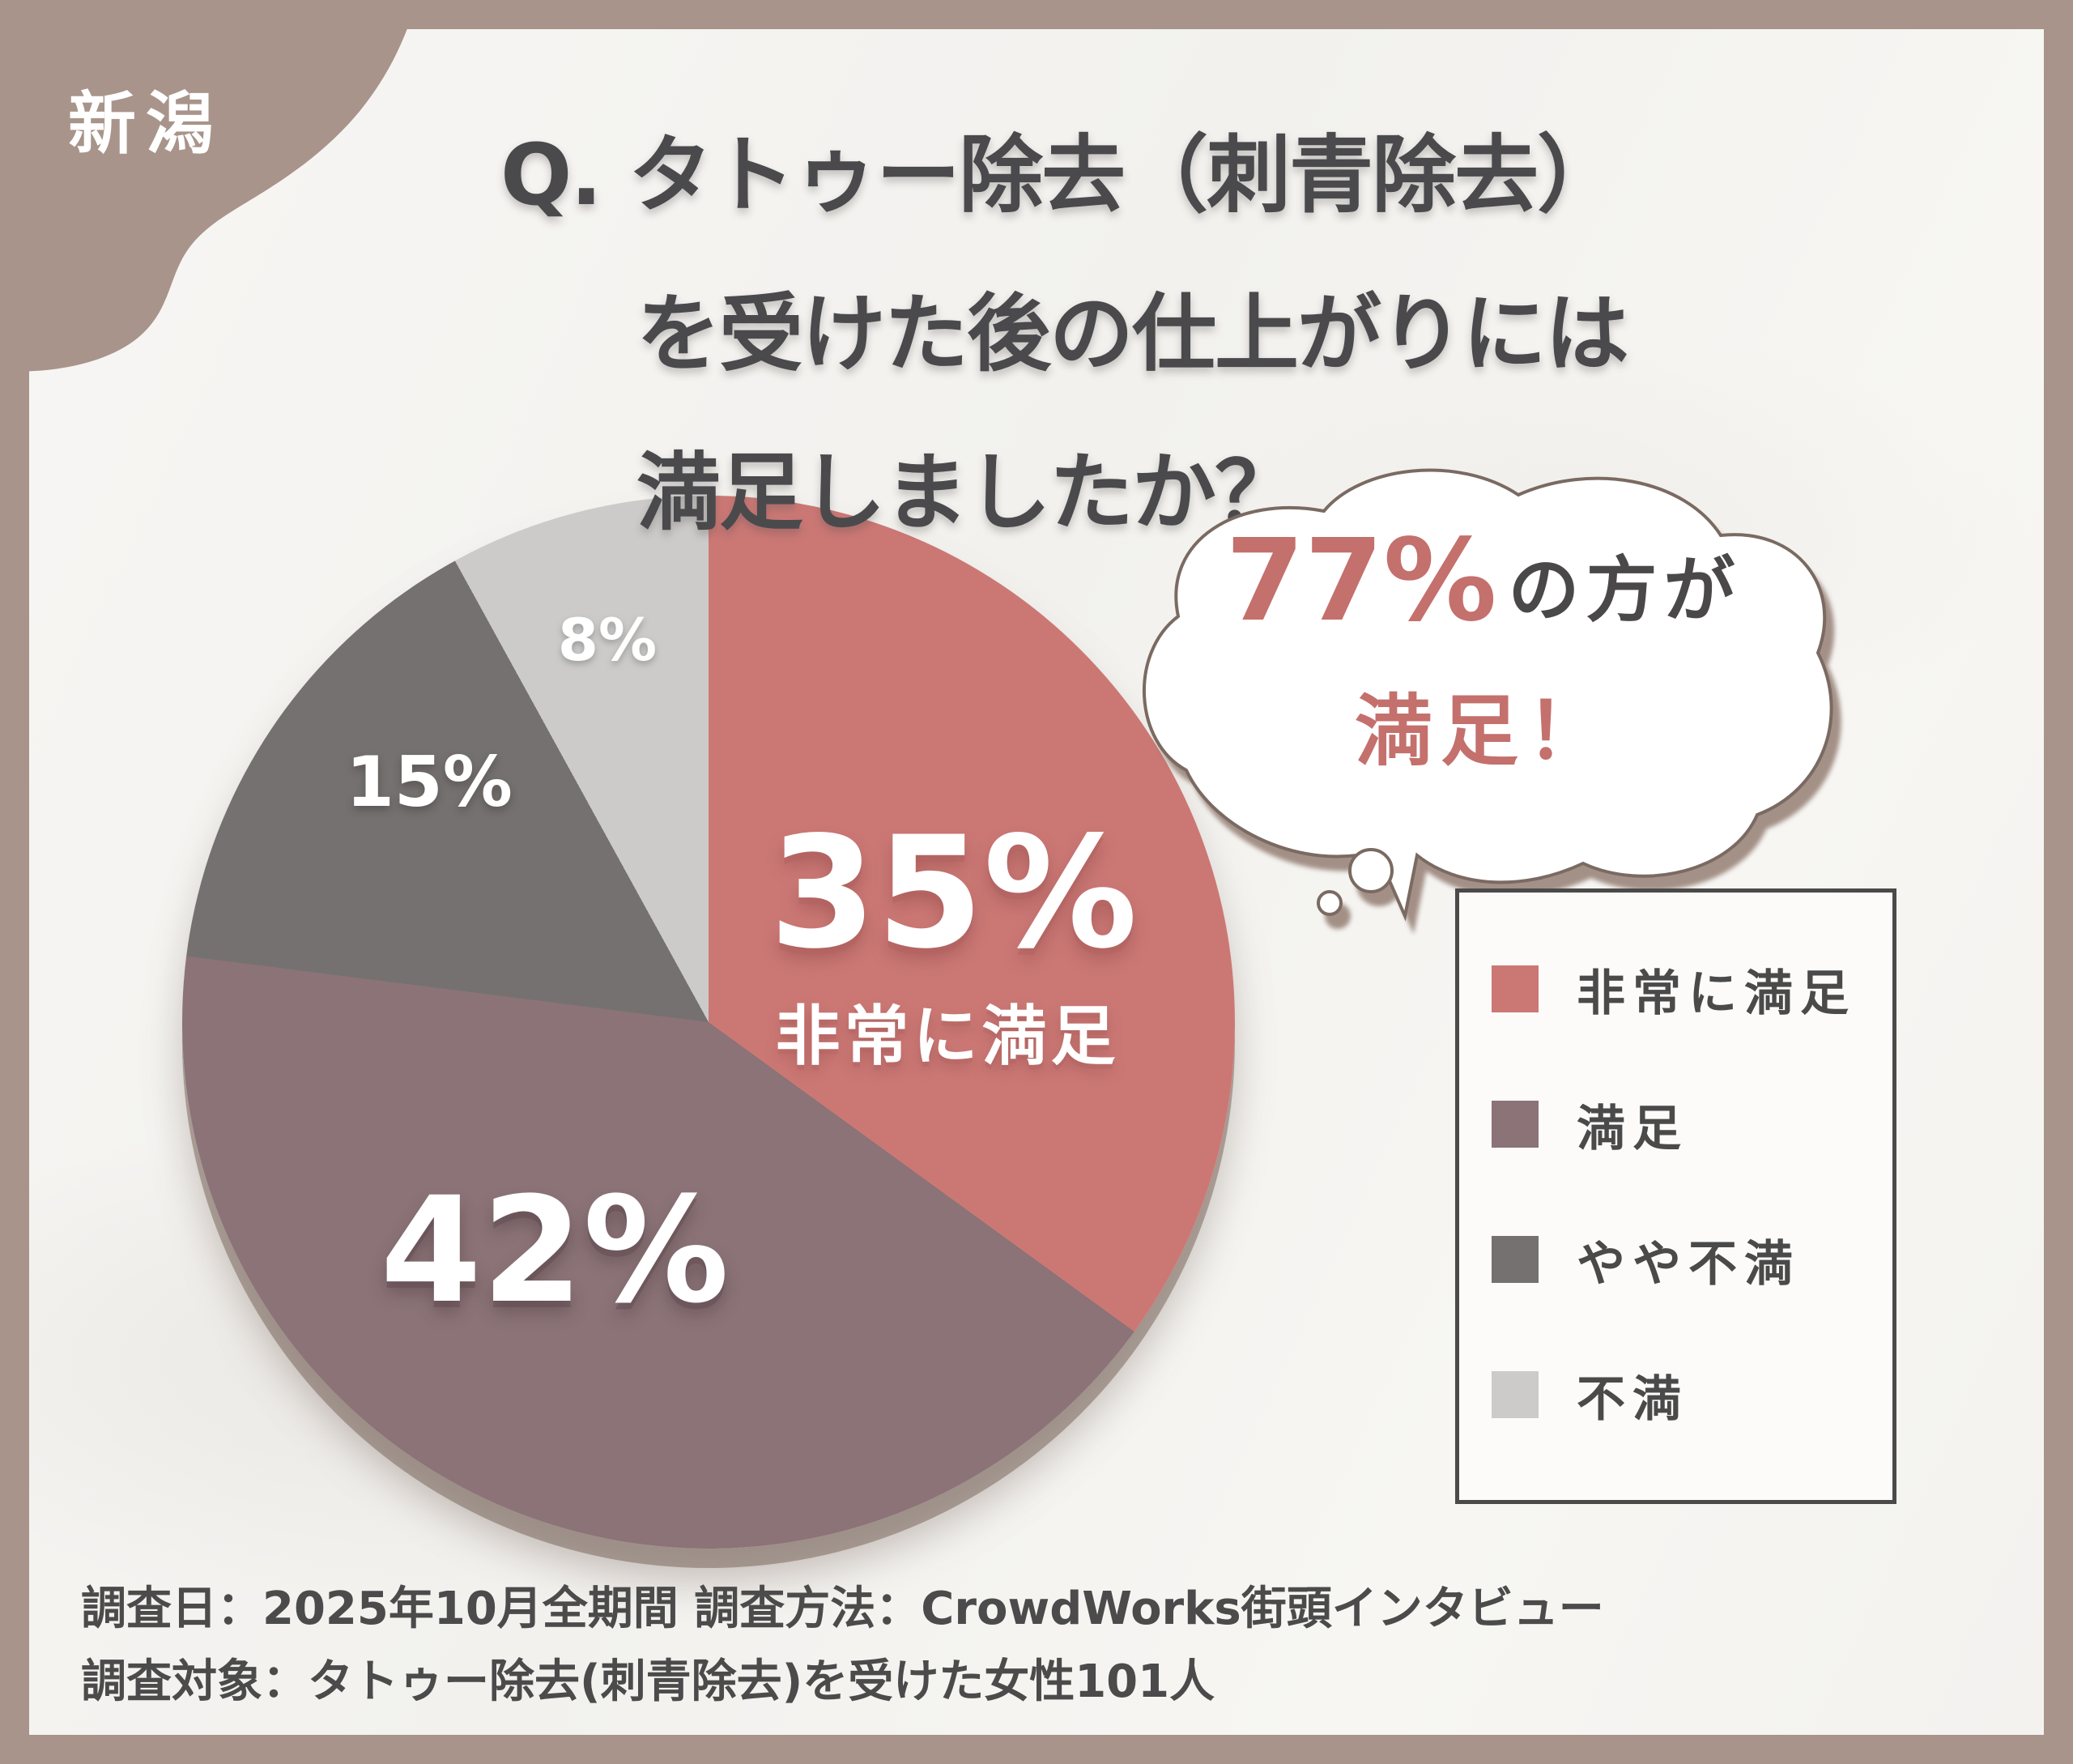  I want to click on corner-blob, so click(208, 186).